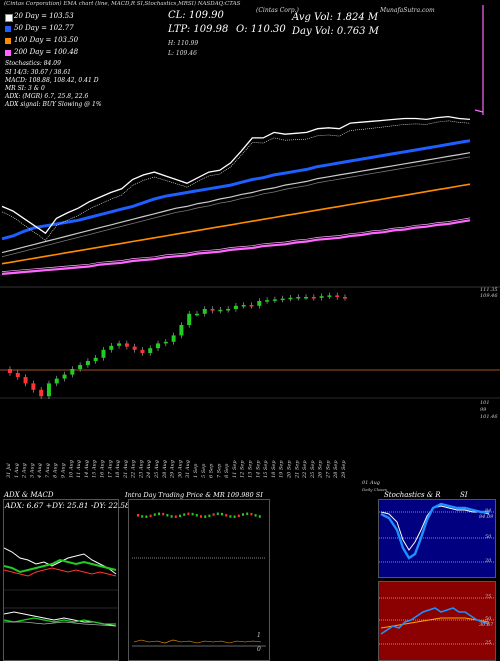 The width and height of the screenshot is (500, 661). What do you see at coordinates (17, 470) in the screenshot?
I see `x-tick-label: 1 Aug` at bounding box center [17, 470].